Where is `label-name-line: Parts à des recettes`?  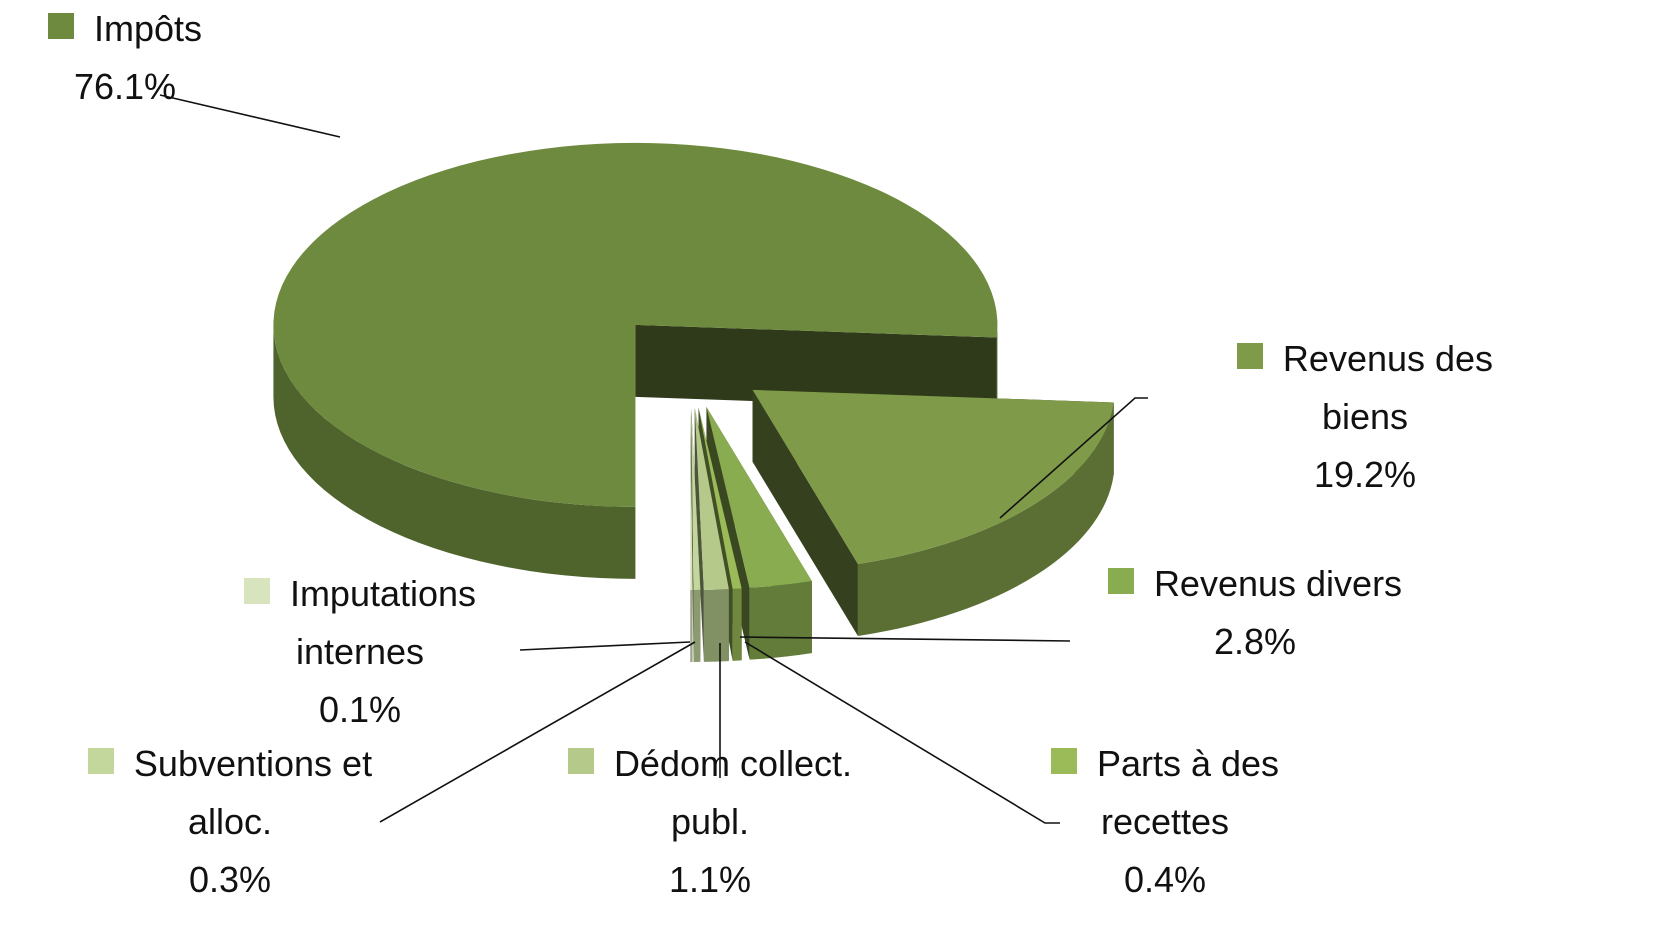 label-name-line: Parts à des recettes is located at coordinates (1165, 793).